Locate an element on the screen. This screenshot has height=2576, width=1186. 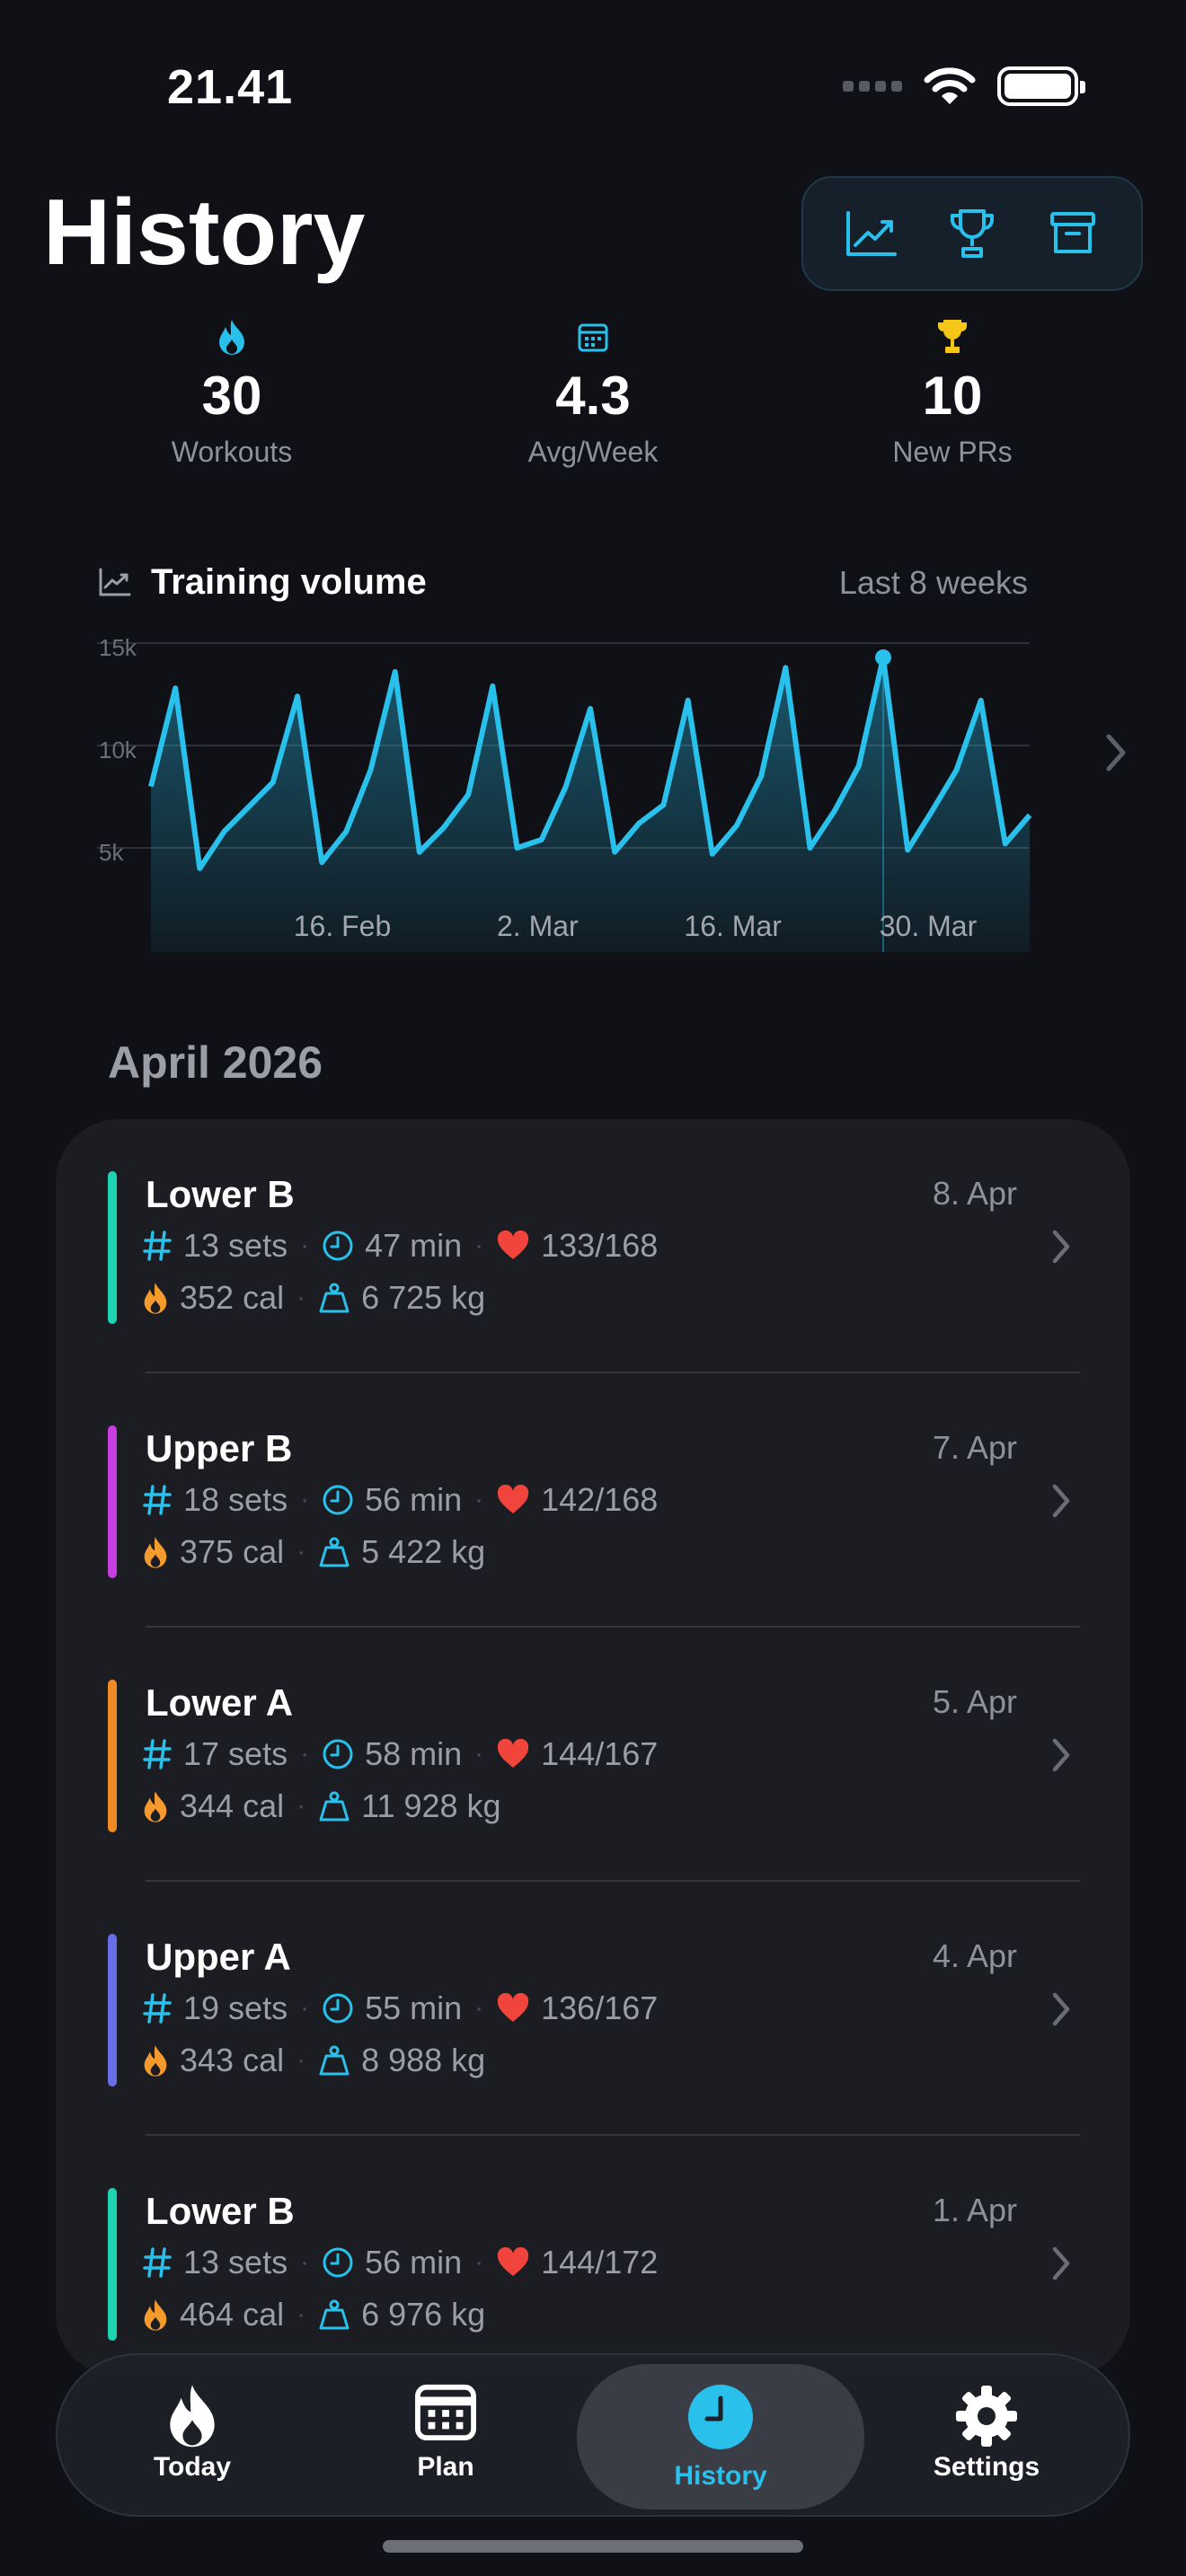
workout-calories: 464 cal is located at coordinates (232, 2314).